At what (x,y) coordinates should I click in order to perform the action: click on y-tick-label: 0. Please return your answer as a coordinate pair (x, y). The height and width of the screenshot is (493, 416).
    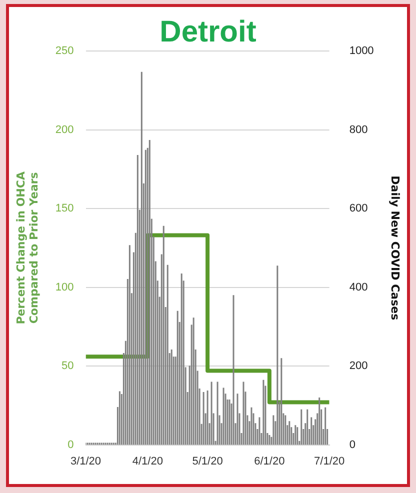
    Looking at the image, I should click on (71, 444).